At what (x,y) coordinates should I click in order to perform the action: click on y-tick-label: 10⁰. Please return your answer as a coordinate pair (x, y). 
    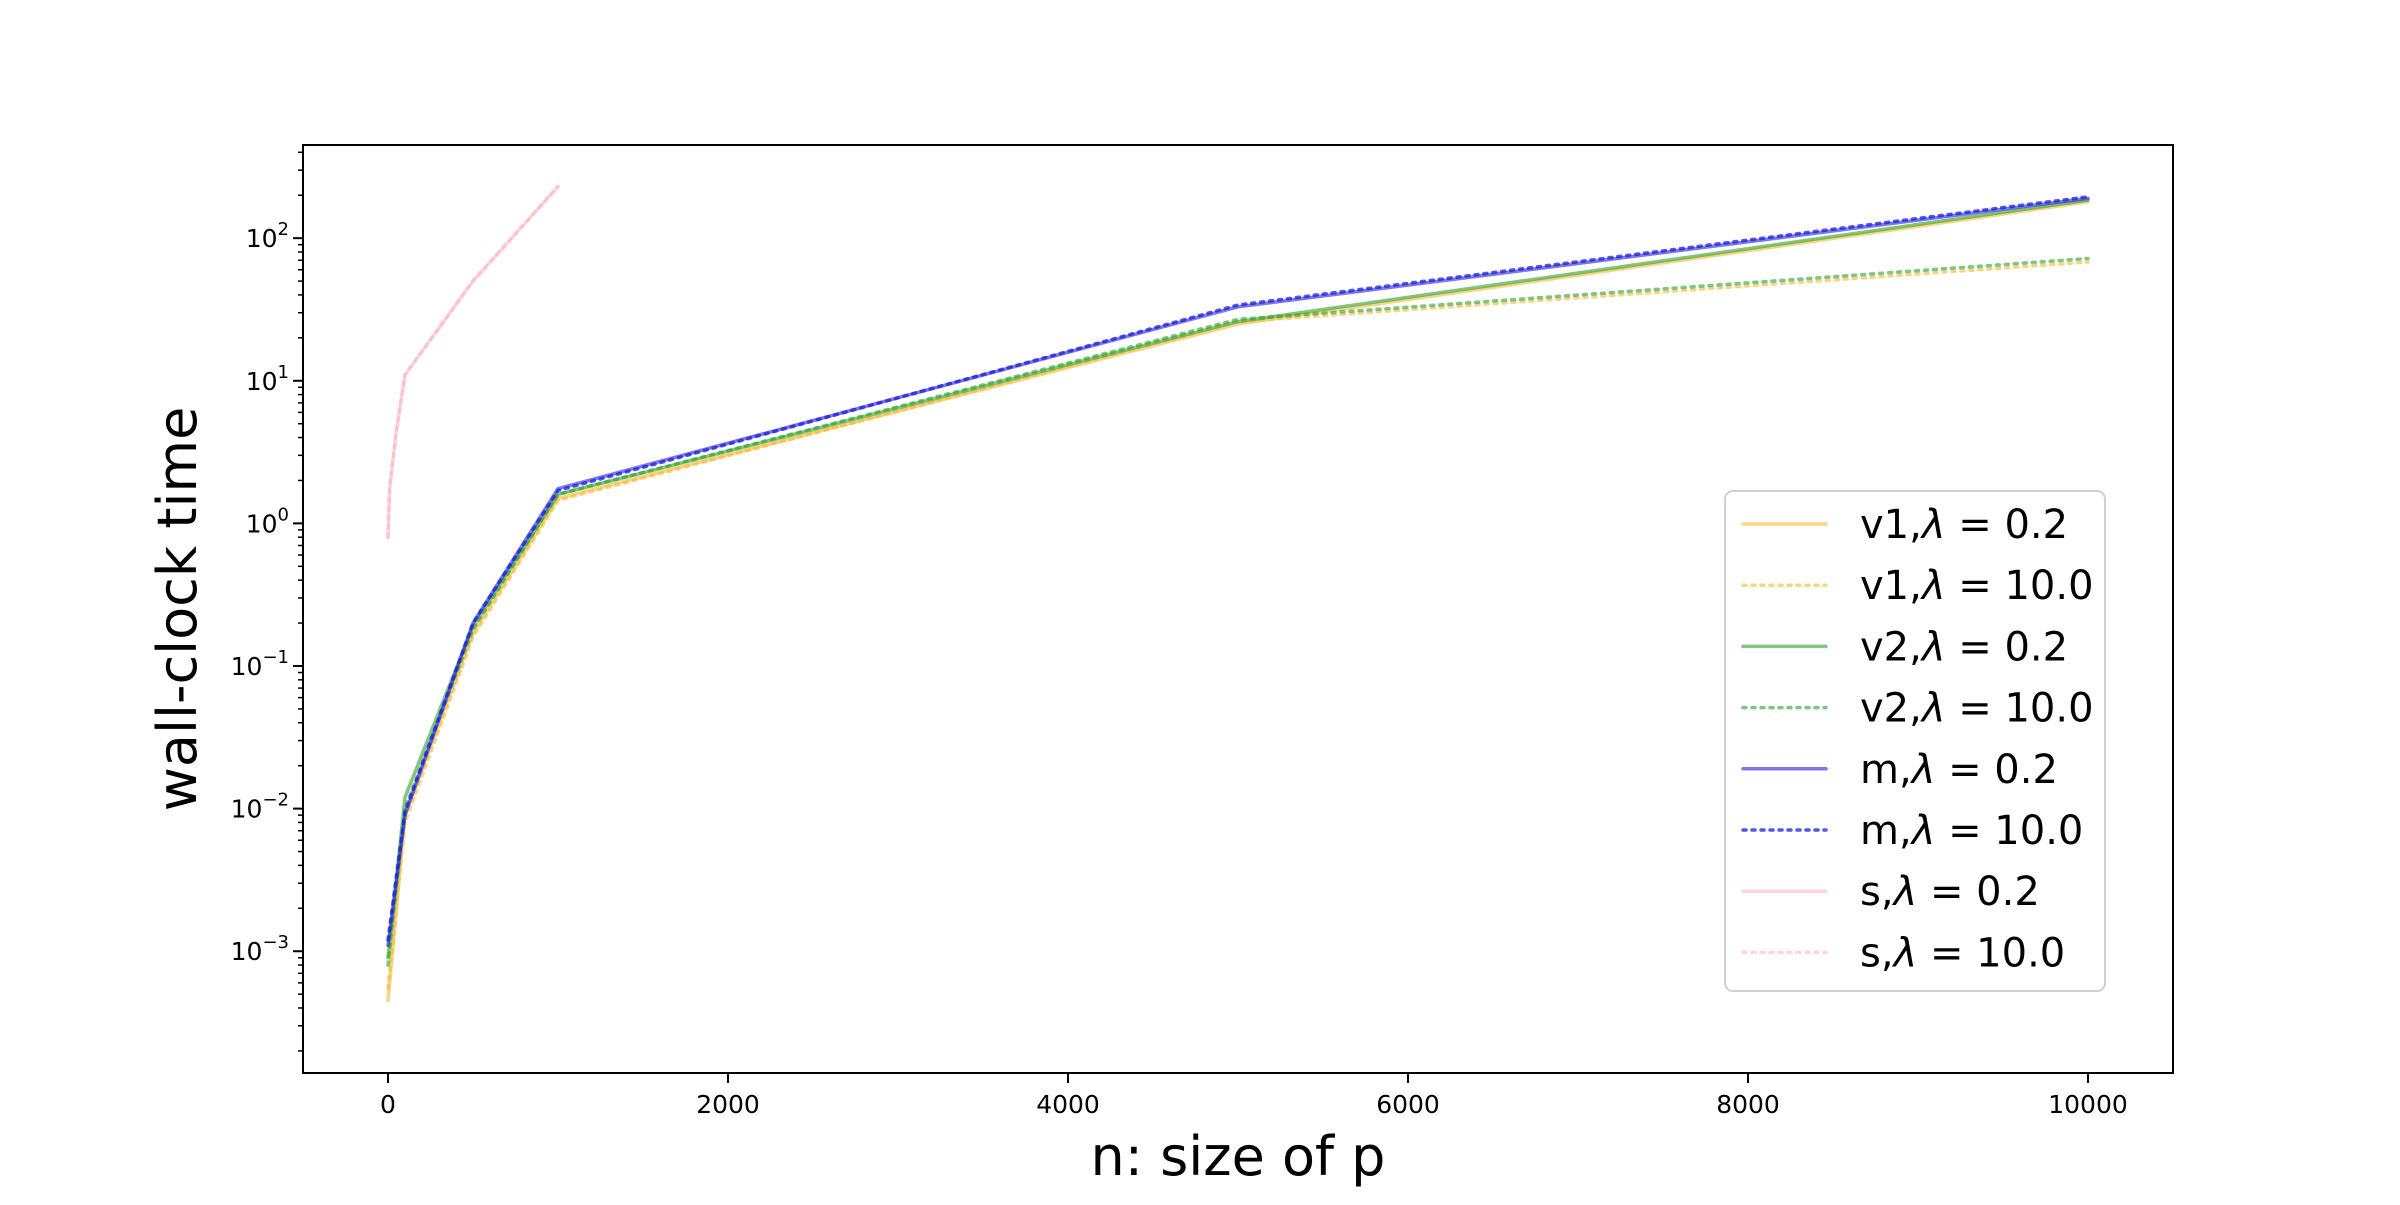
    Looking at the image, I should click on (267, 521).